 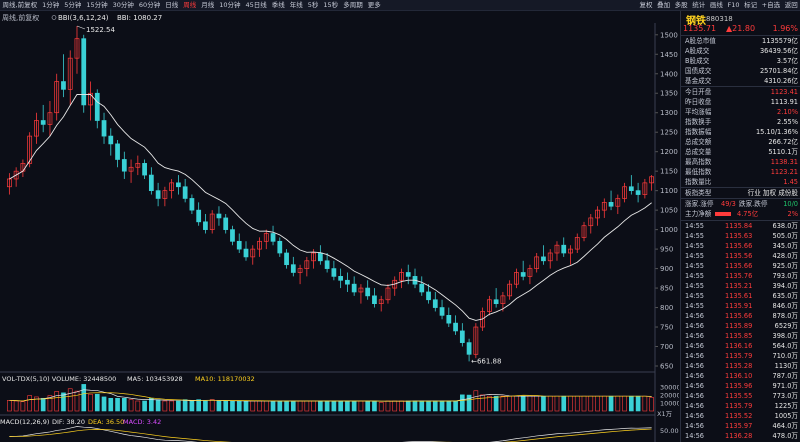 I want to click on volume-title: VOL-TDX(5,10) VOLUME: 32448500, so click(x=59, y=379).